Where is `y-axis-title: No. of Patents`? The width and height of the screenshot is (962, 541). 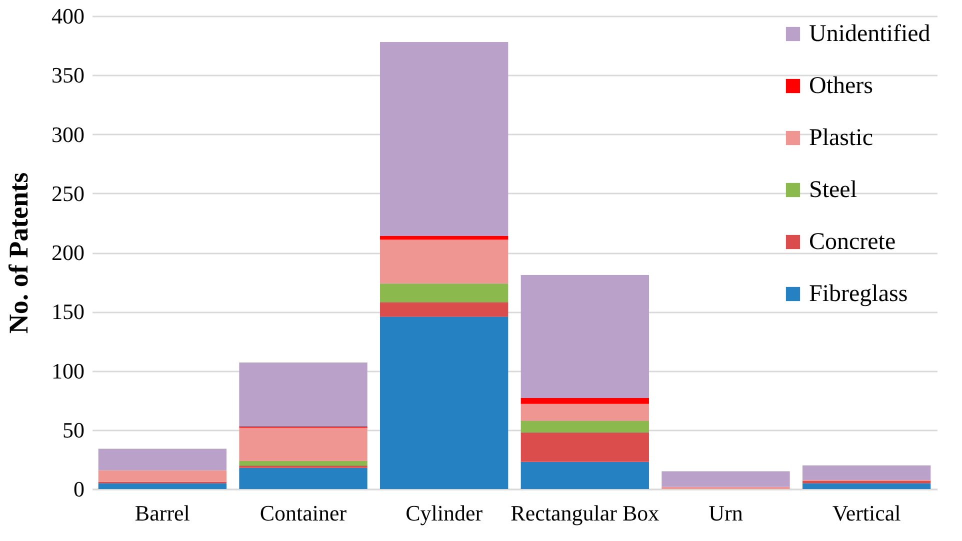 y-axis-title: No. of Patents is located at coordinates (19, 253).